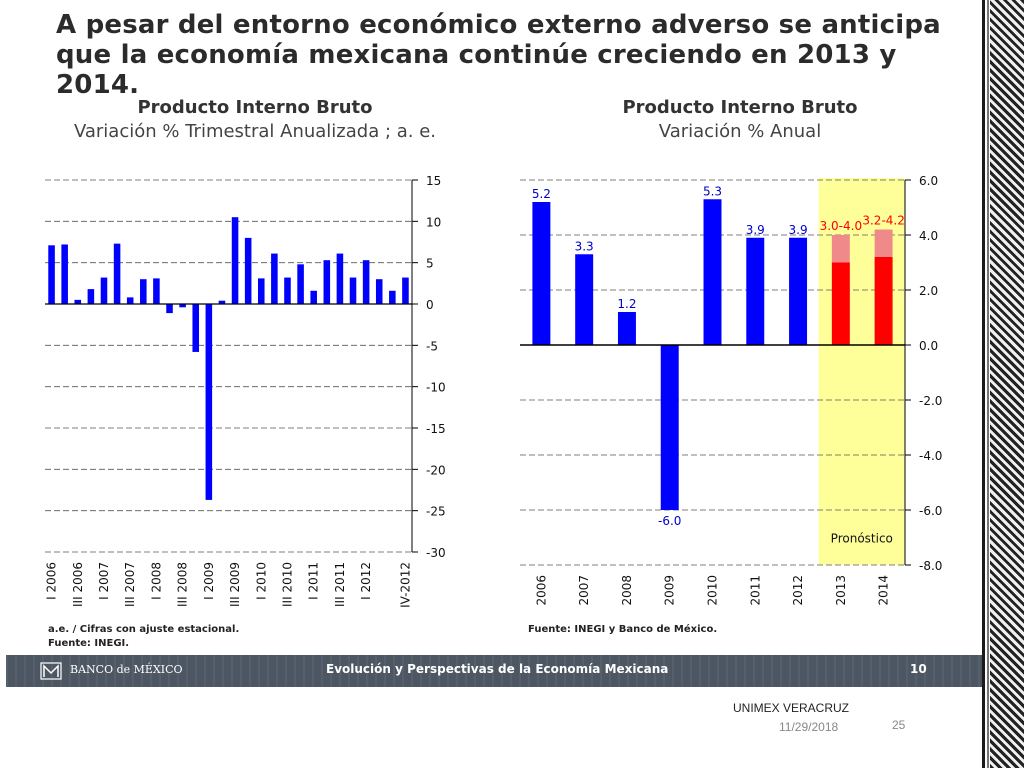  Describe the element at coordinates (809, 727) in the screenshot. I see `date-label: 11/29/2018` at that location.